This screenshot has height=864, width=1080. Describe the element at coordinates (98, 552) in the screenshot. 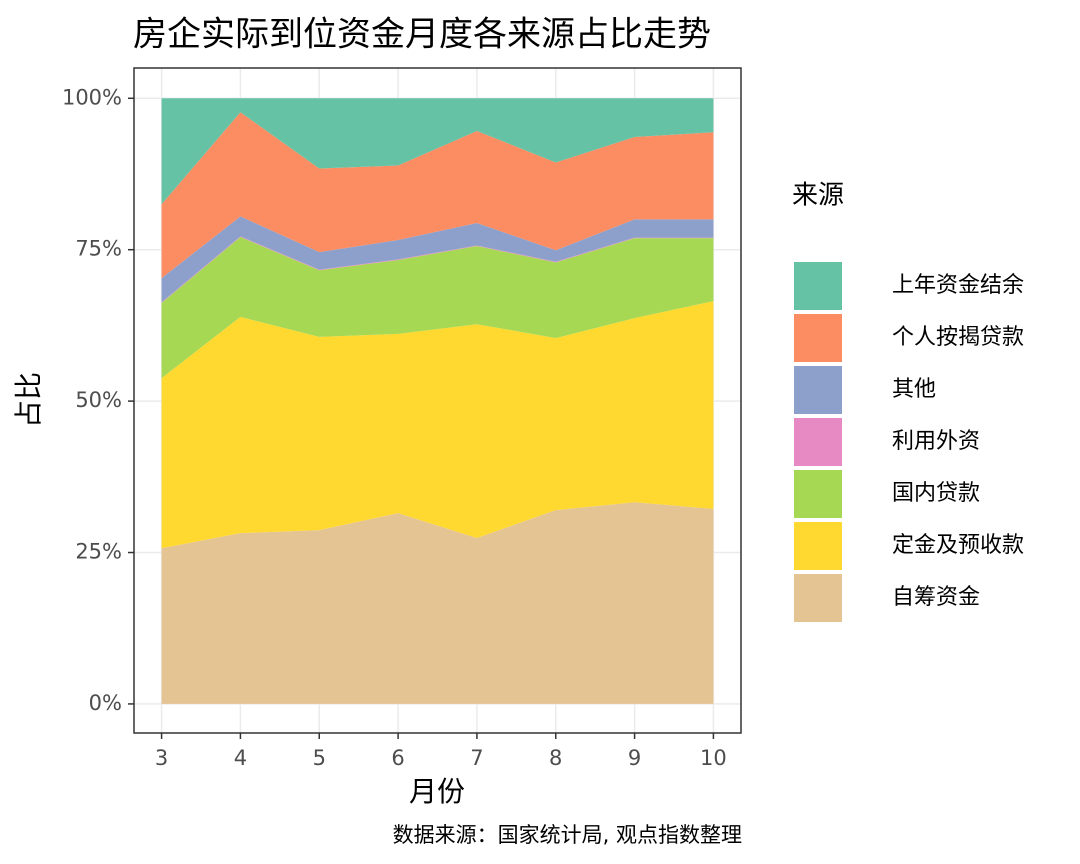

I see `y-tick-label: 25%` at that location.